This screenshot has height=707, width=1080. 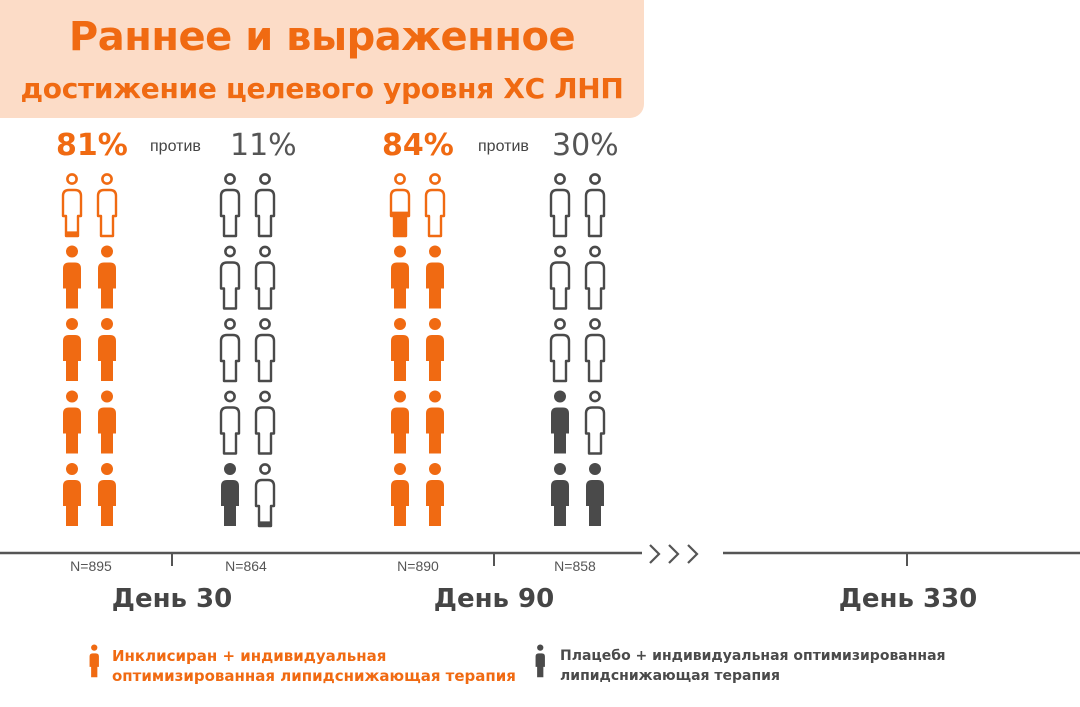 I want to click on person-icon-g1-r2-c1, so click(x=265, y=350).